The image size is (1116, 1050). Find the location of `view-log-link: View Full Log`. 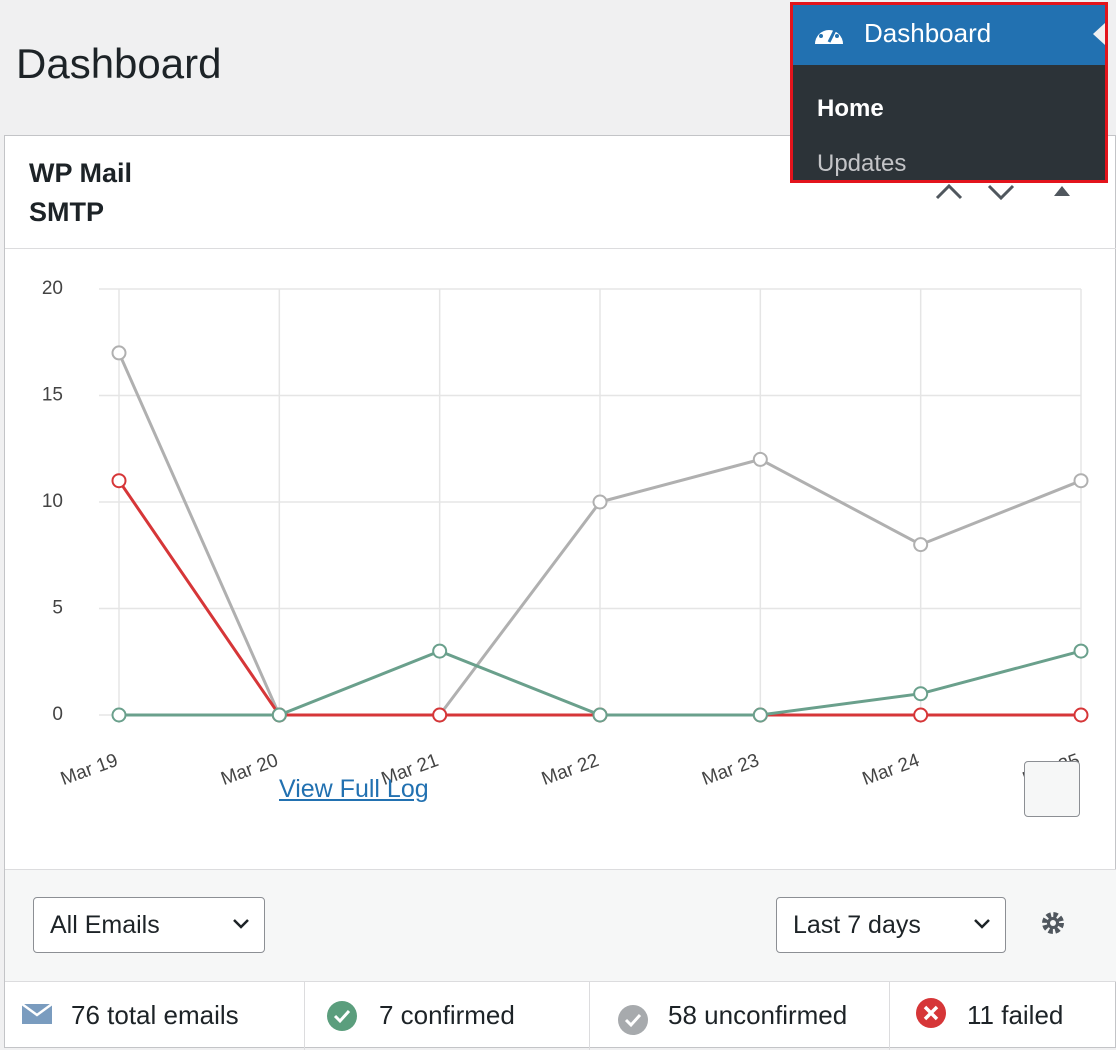

view-log-link: View Full Log is located at coordinates (354, 789).